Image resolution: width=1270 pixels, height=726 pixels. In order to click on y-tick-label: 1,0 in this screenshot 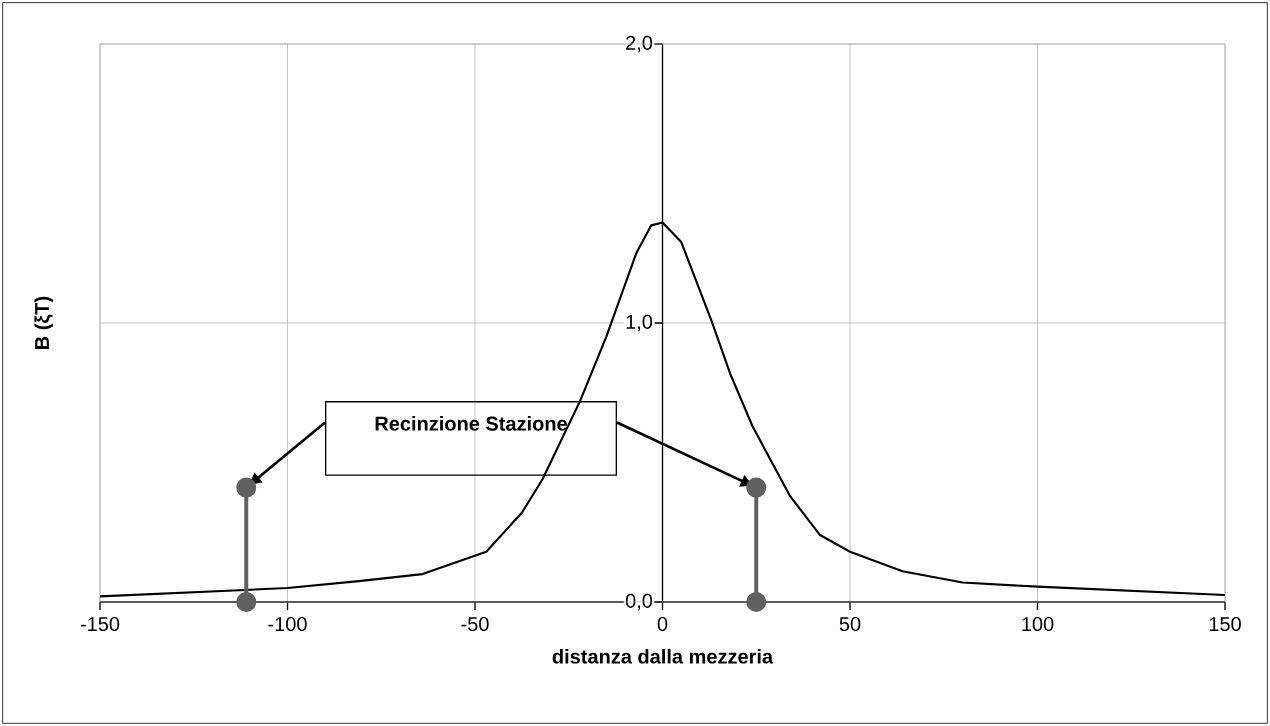, I will do `click(639, 323)`.